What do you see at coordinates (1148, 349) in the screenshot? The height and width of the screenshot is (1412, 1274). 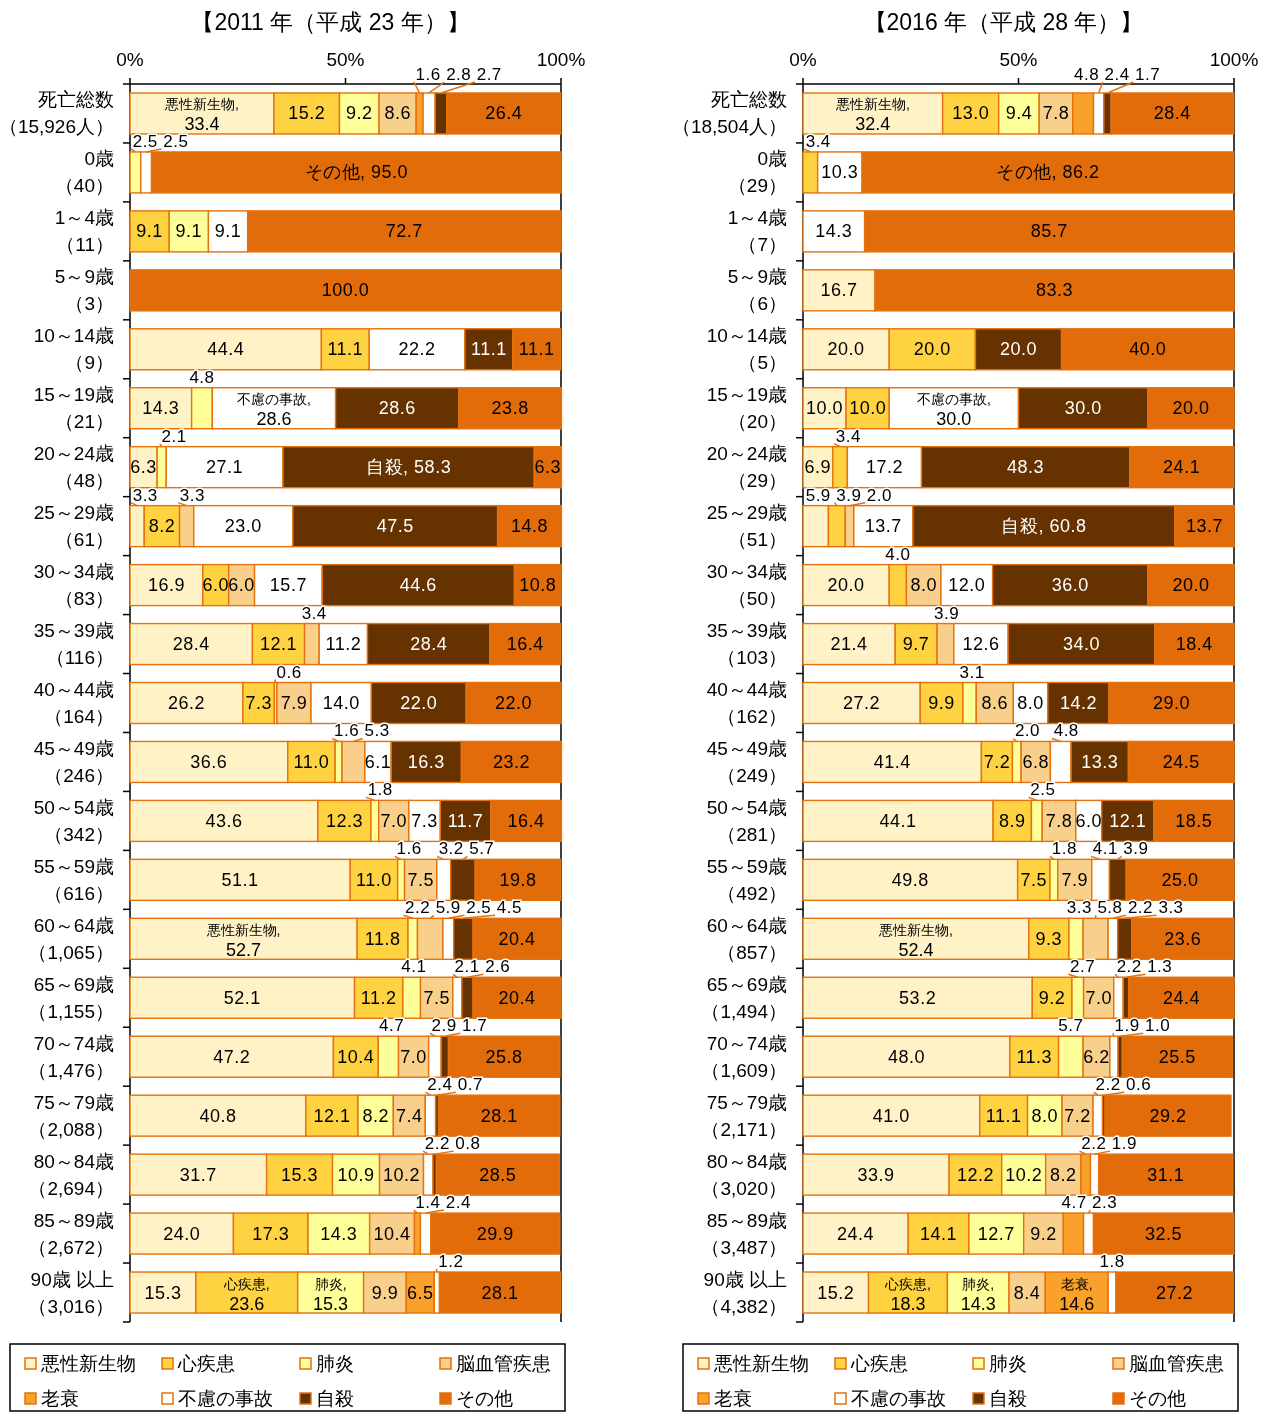 I see `data-label: 40.0` at bounding box center [1148, 349].